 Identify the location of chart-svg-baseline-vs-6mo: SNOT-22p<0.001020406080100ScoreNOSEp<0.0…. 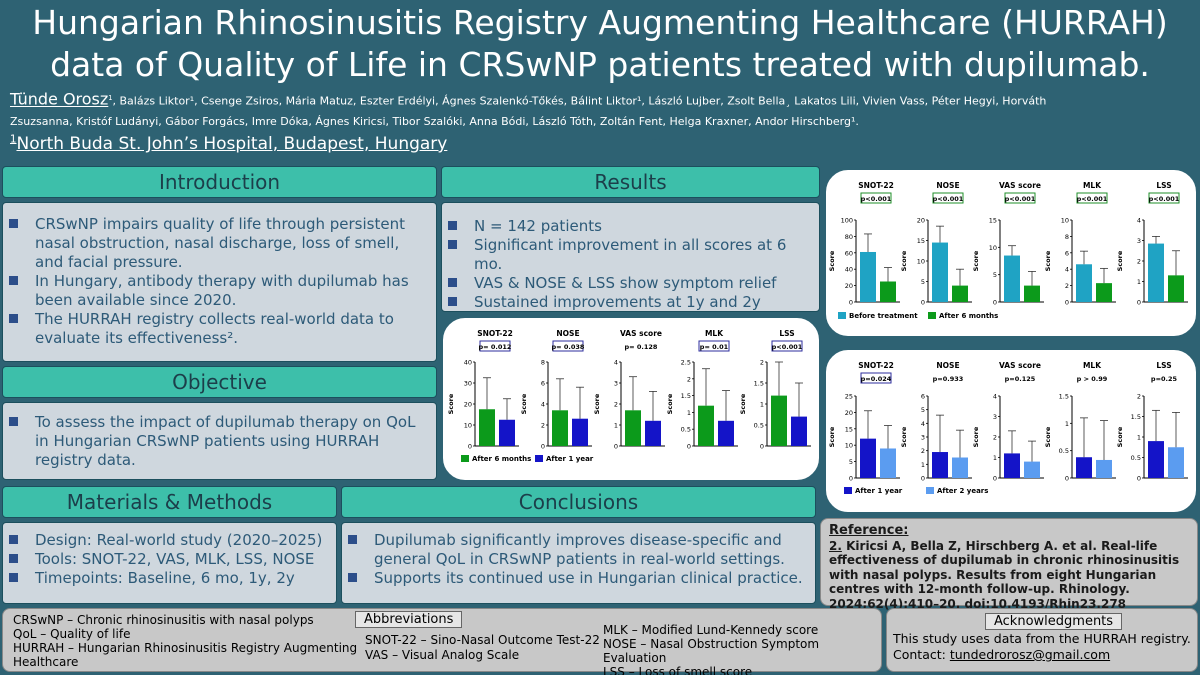
(1008, 250).